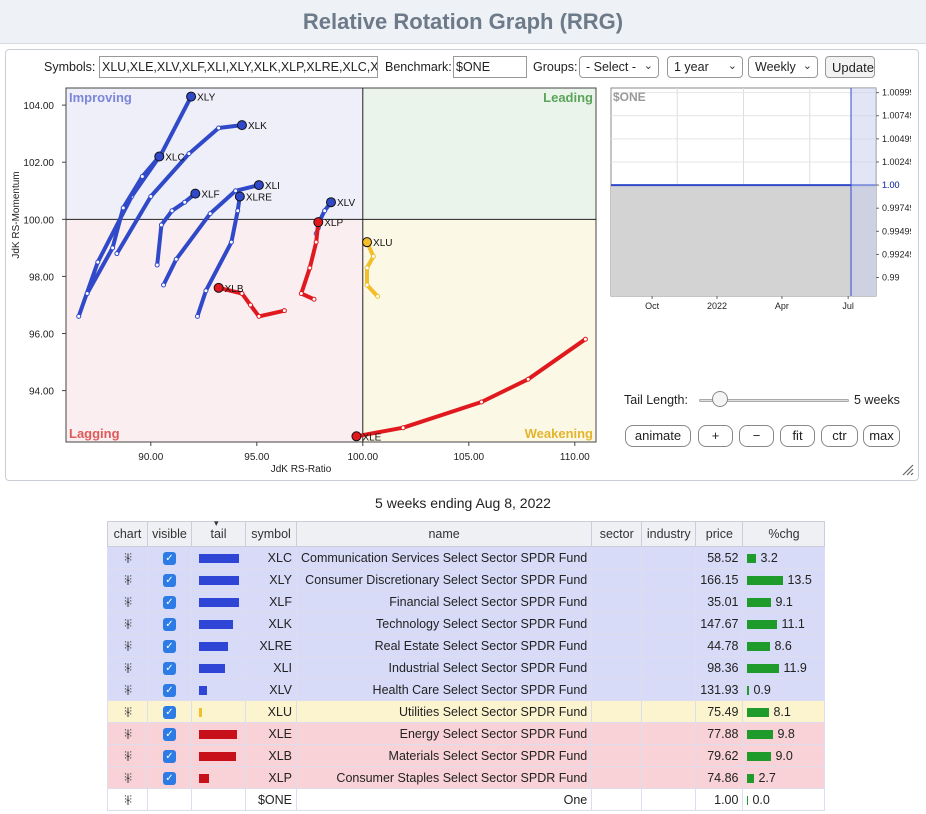 The image size is (926, 814). What do you see at coordinates (16, 214) in the screenshot?
I see `y-axis-title: JdK RS-Momentum` at bounding box center [16, 214].